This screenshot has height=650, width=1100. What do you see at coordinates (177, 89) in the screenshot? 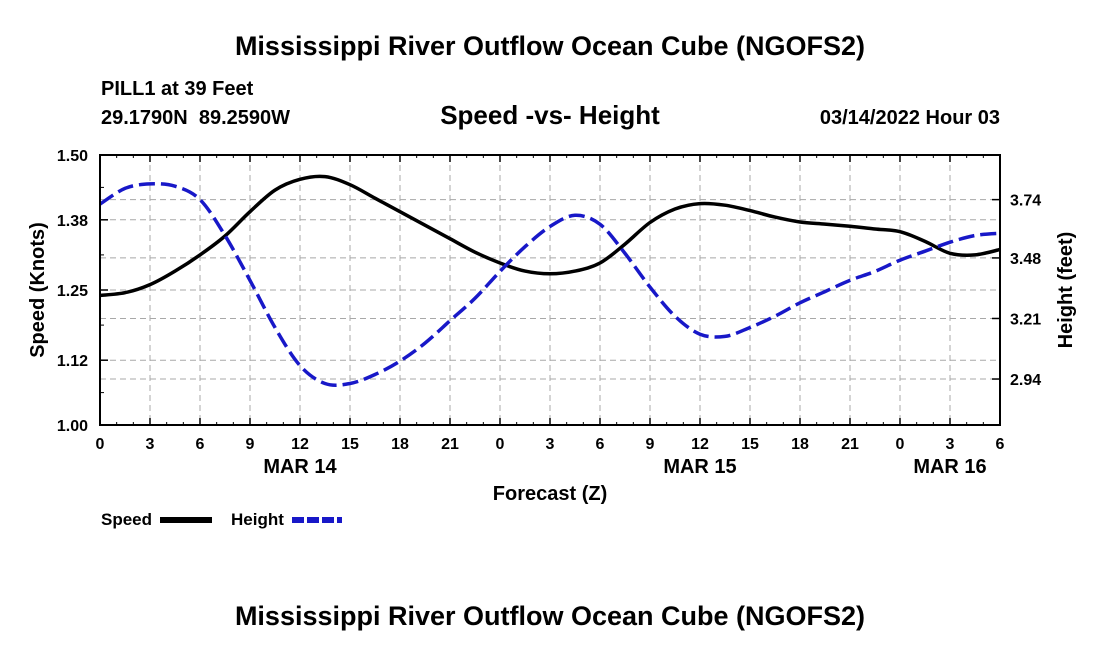
I see `station-label: PILL1 at 39 Feet` at bounding box center [177, 89].